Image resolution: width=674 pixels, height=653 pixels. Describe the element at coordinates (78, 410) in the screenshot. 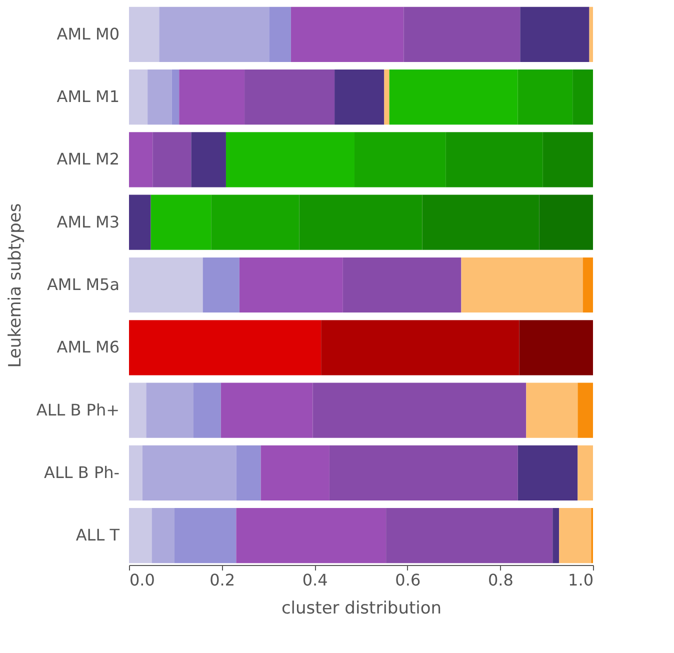

I see `y-tick-label: ALL B Ph+` at that location.